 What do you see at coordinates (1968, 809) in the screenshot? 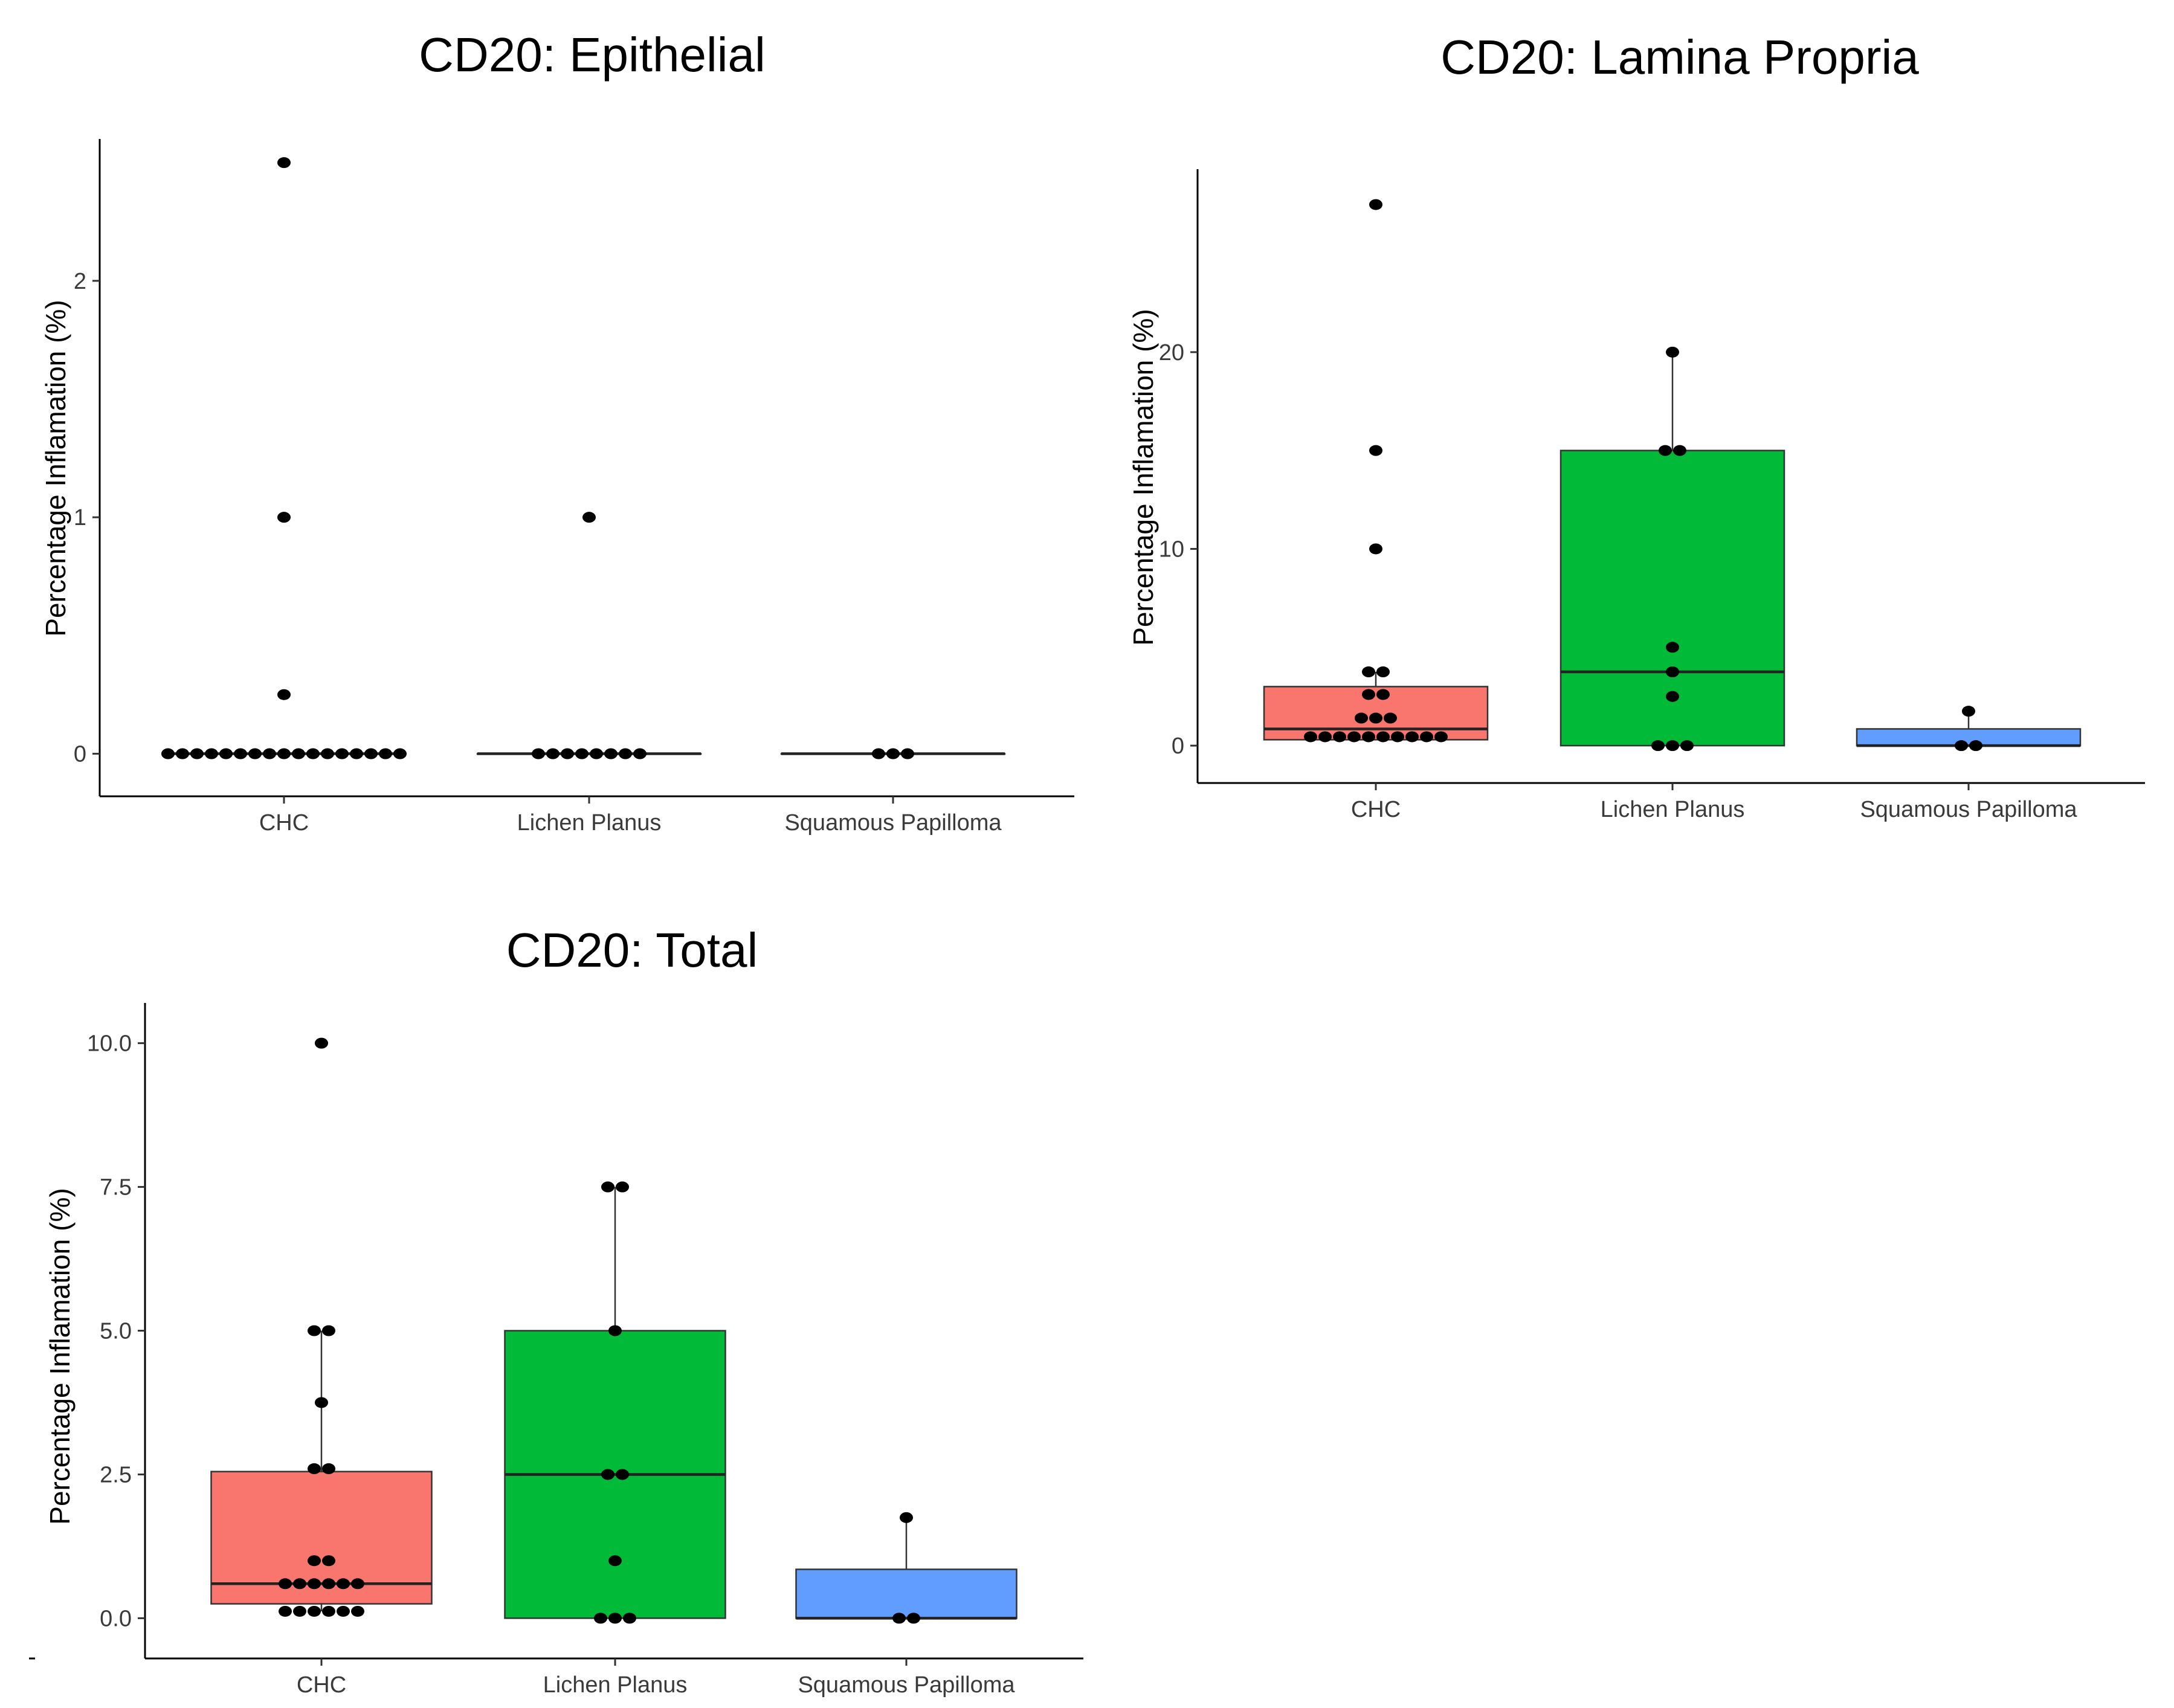
I see `x-tick-label: Squamous Papilloma` at bounding box center [1968, 809].